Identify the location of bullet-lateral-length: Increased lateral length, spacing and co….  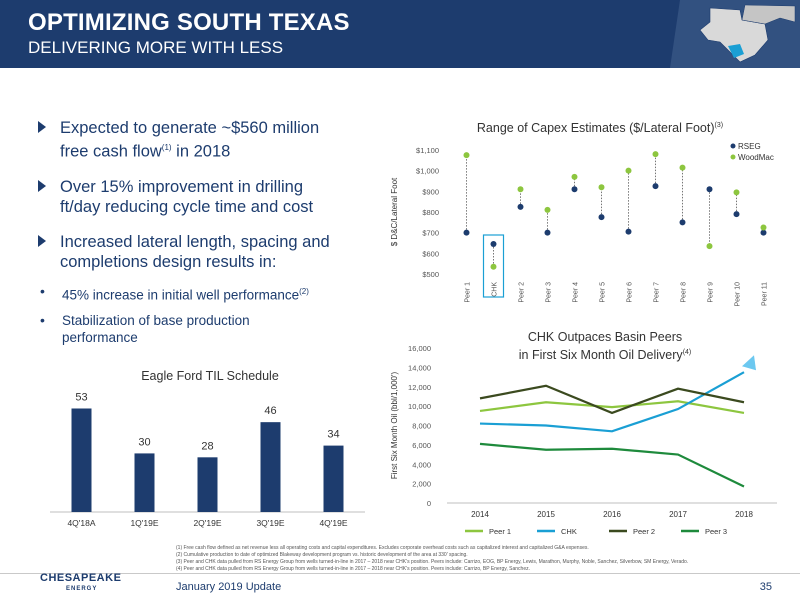
(203, 252).